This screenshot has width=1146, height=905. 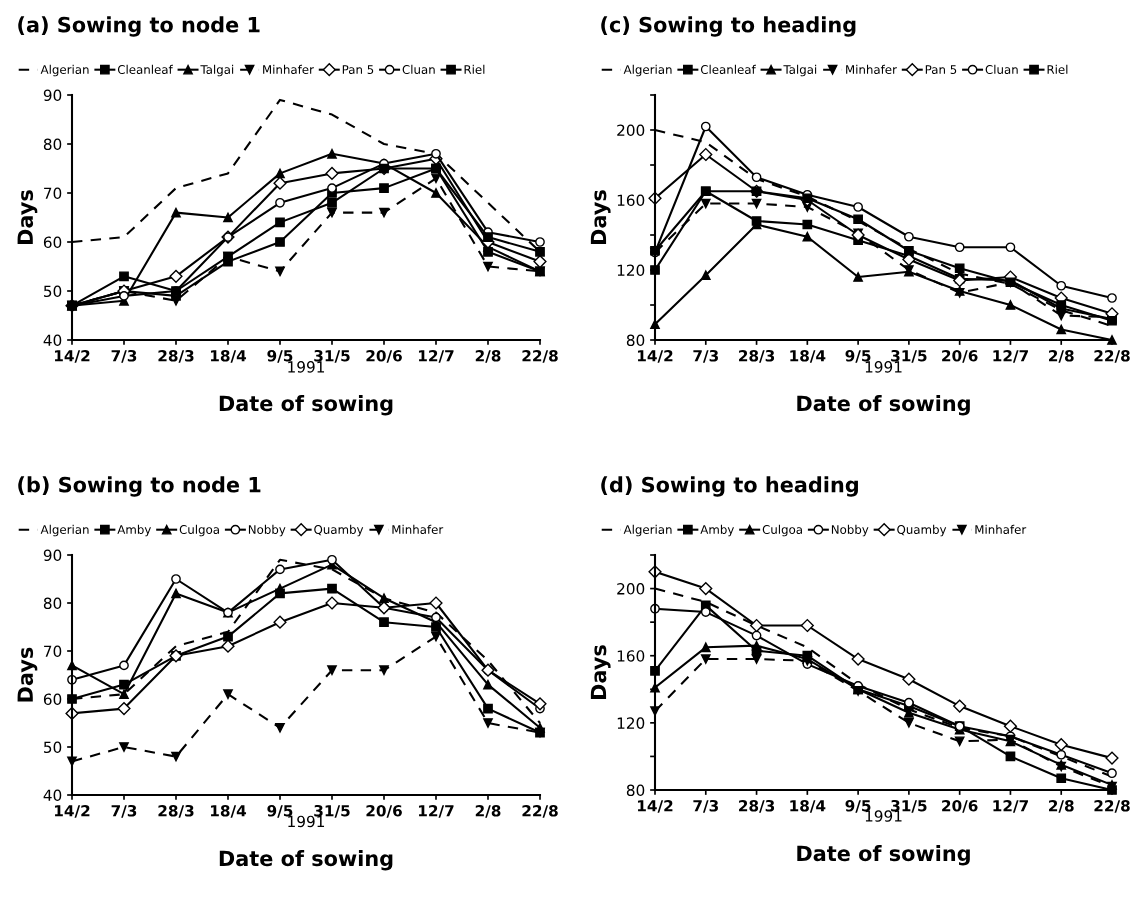 What do you see at coordinates (728, 26) in the screenshot?
I see `chart-title: (c) Sowing to heading` at bounding box center [728, 26].